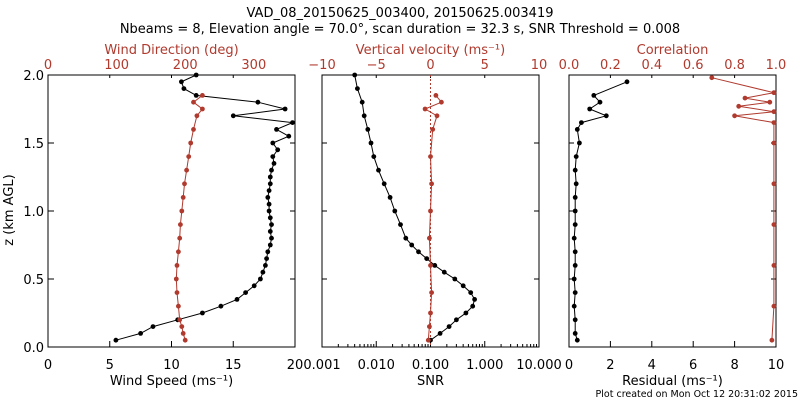 Image resolution: width=800 pixels, height=400 pixels. What do you see at coordinates (171, 381) in the screenshot?
I see `x-axis-label: Wind Speed (ms⁻¹)` at bounding box center [171, 381].